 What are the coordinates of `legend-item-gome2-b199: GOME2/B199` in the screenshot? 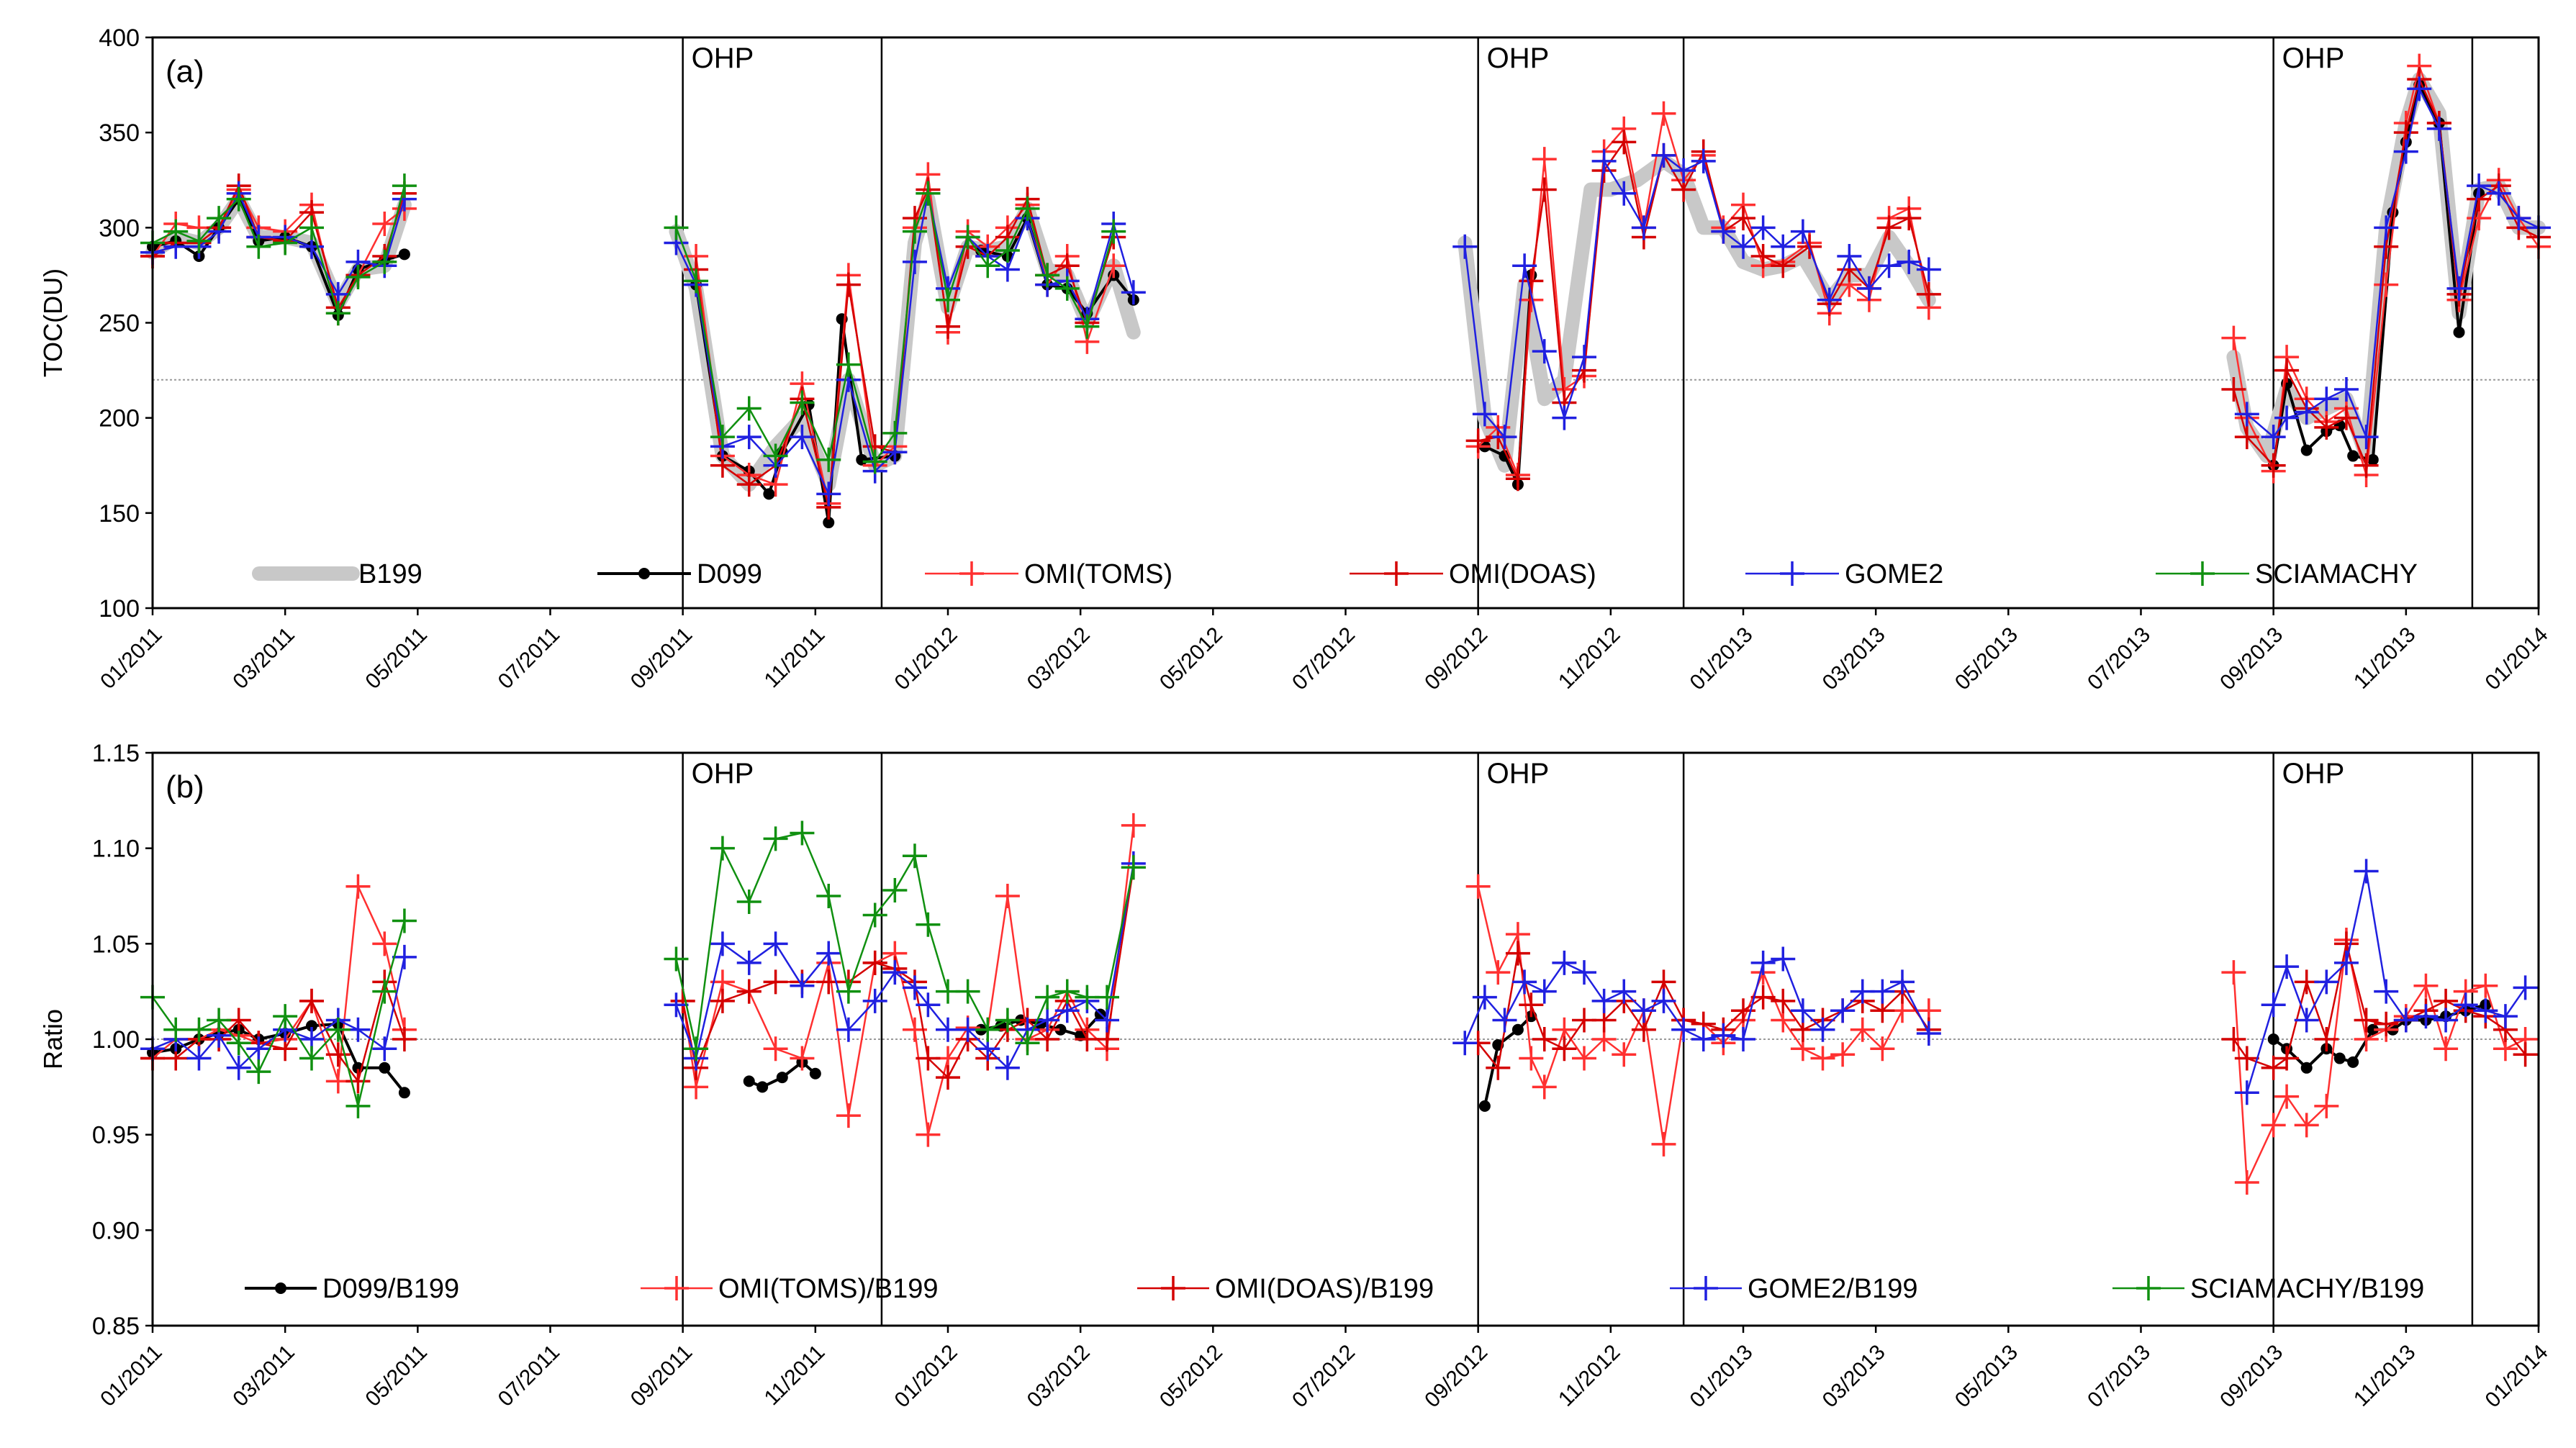 It's located at (1794, 1289).